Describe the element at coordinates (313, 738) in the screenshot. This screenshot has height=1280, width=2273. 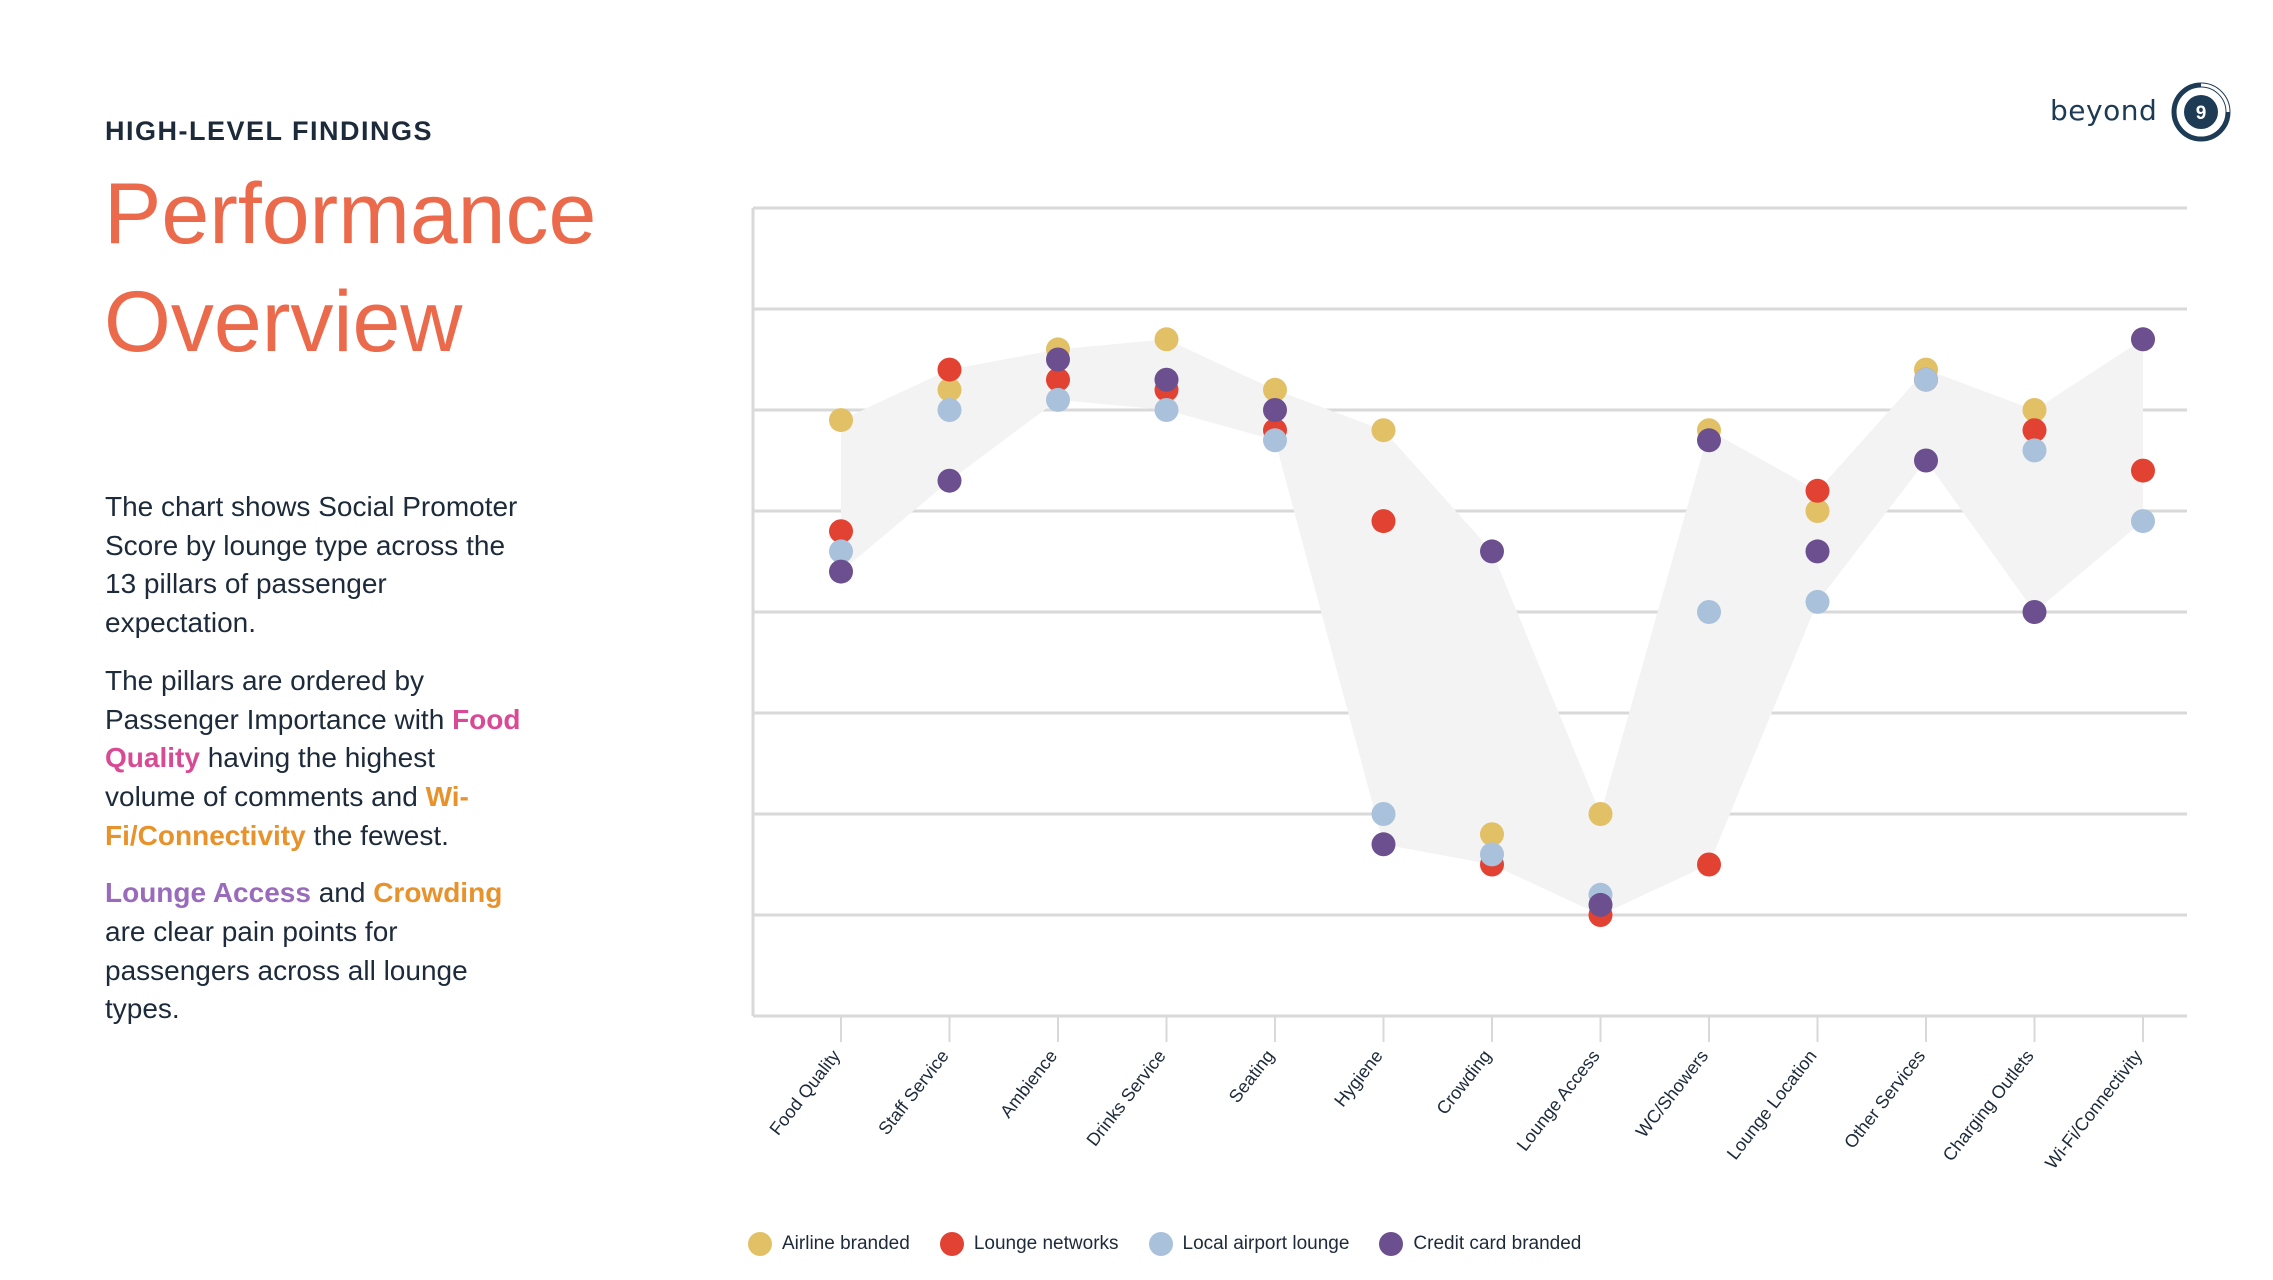
I see `highlight-food-quality: Food Quality` at that location.